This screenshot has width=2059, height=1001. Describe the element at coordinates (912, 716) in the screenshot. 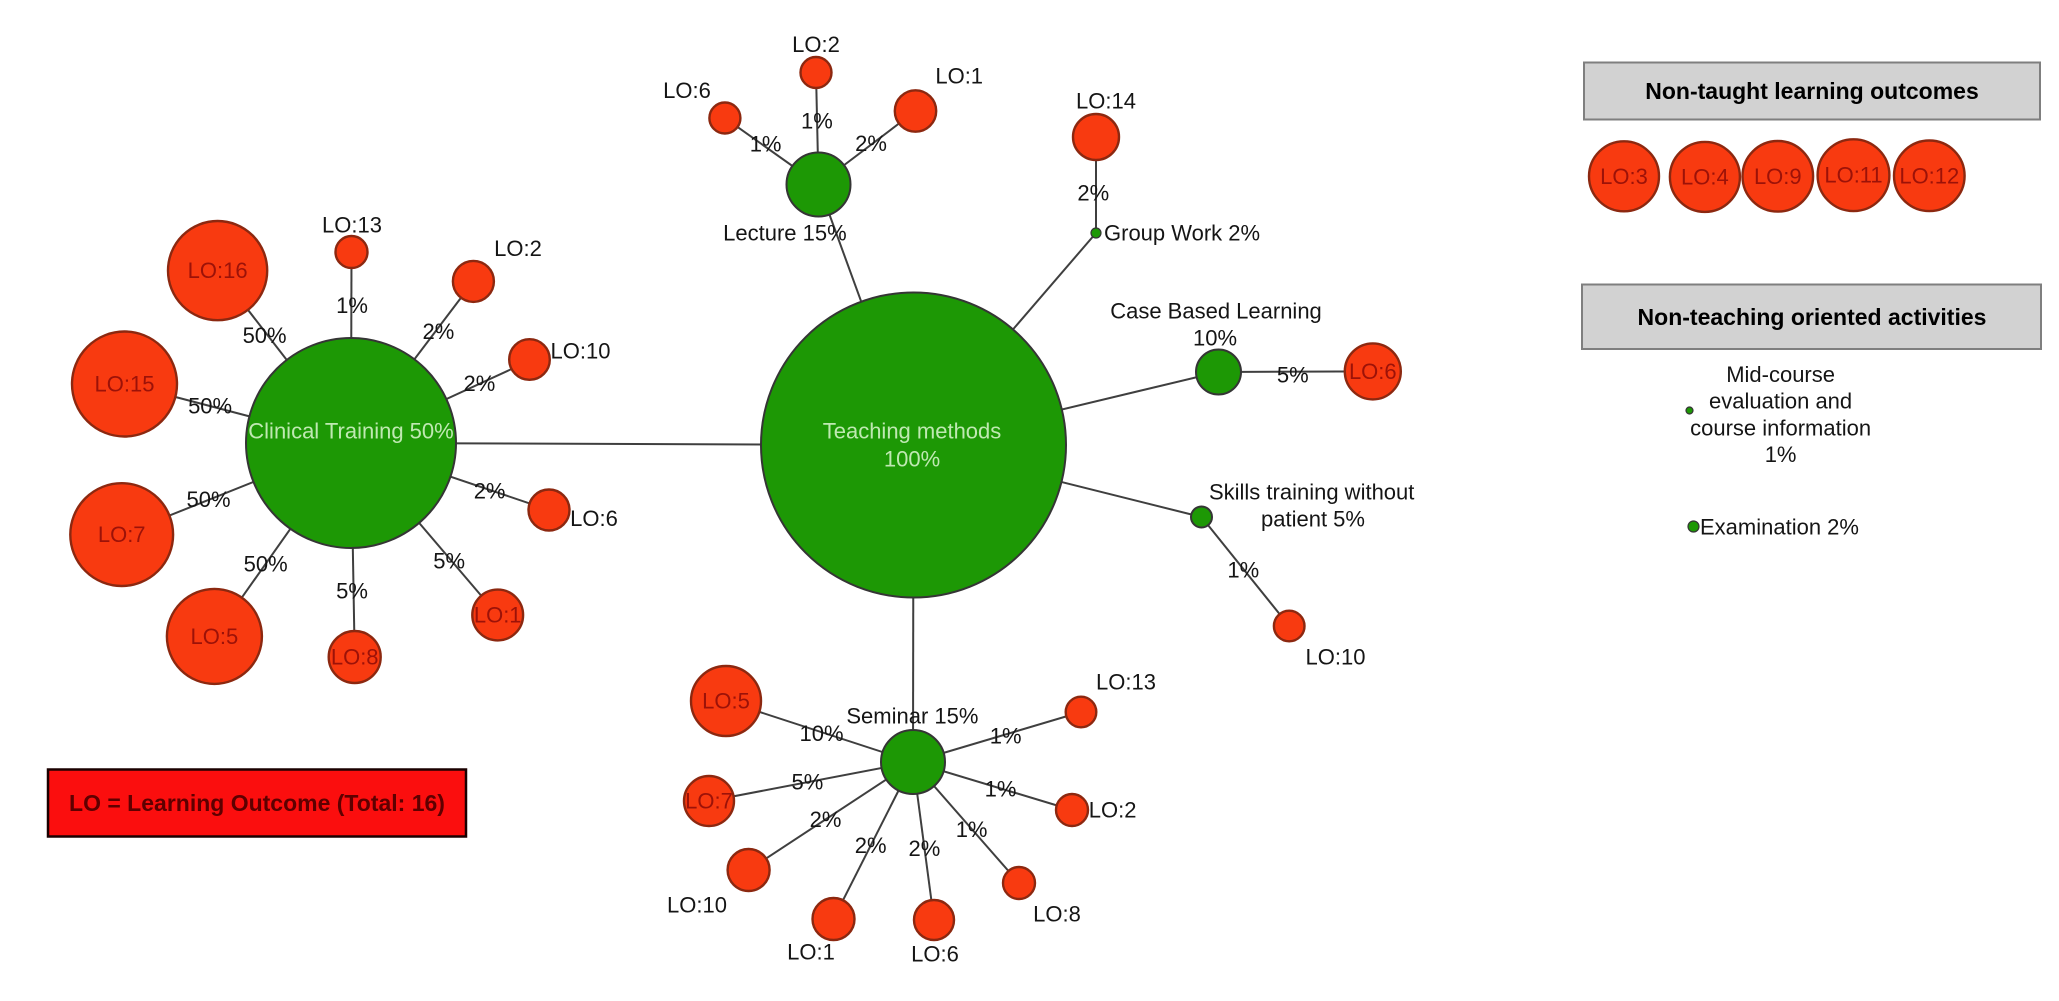

I see `svg-text: Seminar 15%` at that location.